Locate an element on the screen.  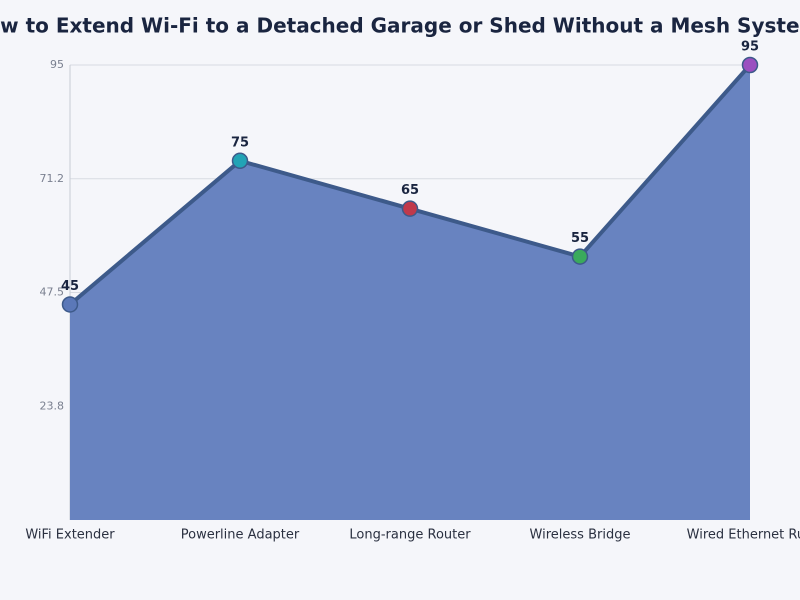
value-label: 75 is located at coordinates (240, 142).